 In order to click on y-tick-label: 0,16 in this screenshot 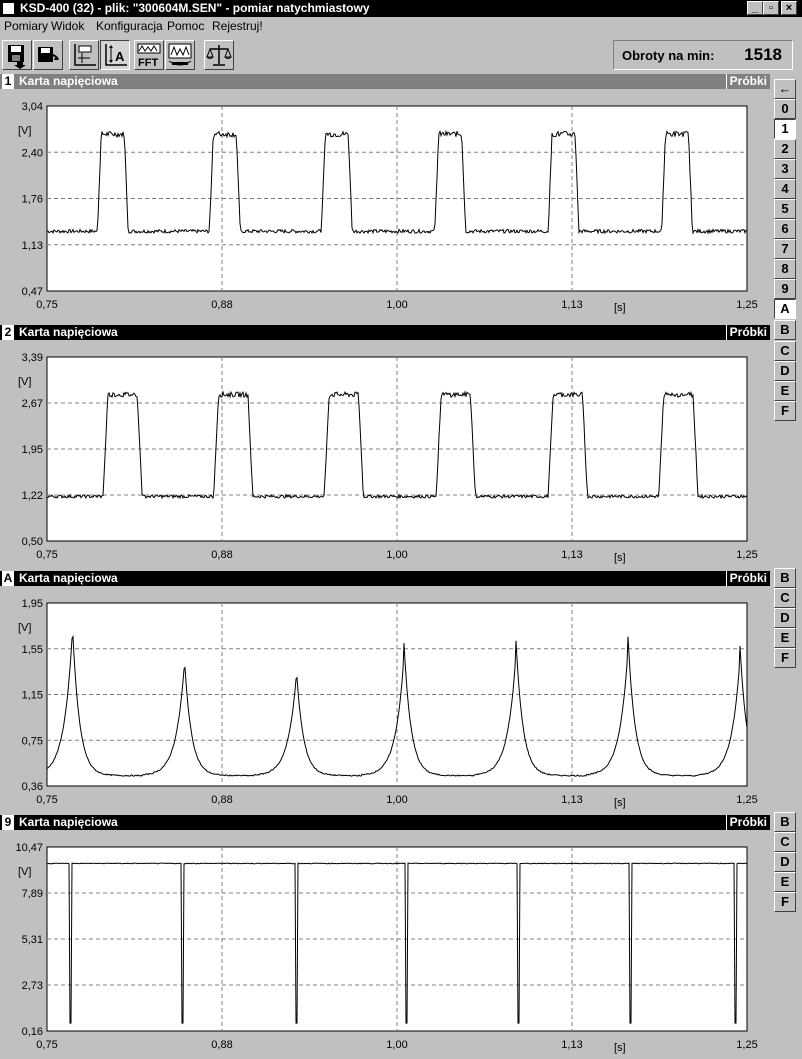, I will do `click(32, 1032)`.